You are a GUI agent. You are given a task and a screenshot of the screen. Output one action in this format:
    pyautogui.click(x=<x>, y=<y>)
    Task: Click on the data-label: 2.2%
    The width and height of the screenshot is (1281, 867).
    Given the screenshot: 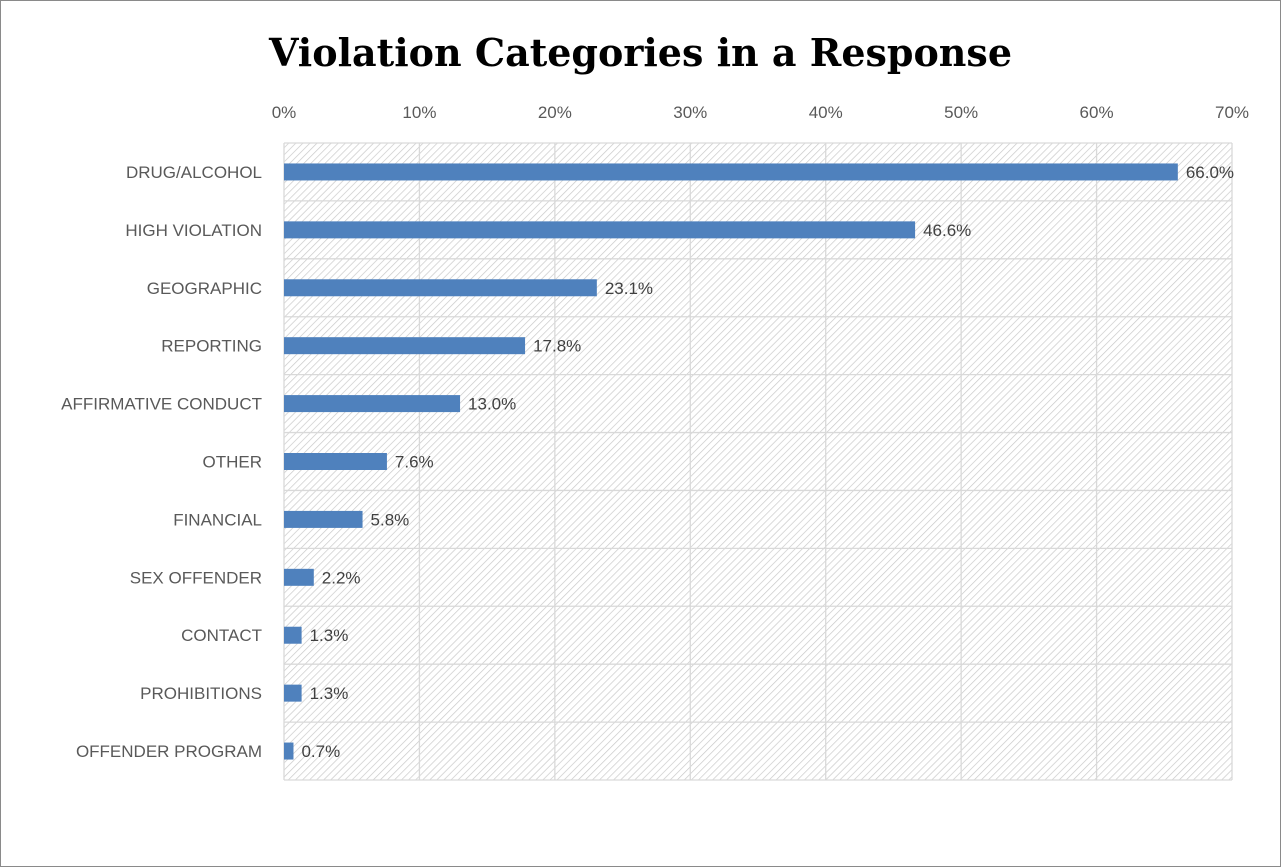 What is the action you would take?
    pyautogui.click(x=341, y=577)
    